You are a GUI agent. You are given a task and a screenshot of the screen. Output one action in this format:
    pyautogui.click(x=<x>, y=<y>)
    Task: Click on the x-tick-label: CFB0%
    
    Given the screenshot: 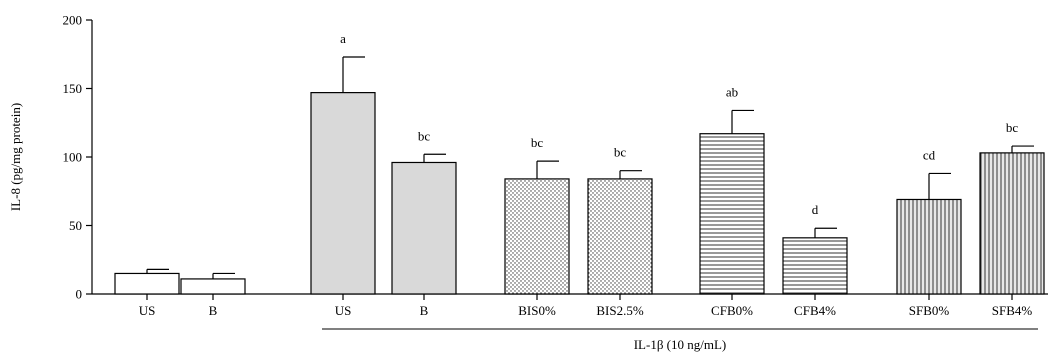 What is the action you would take?
    pyautogui.click(x=732, y=310)
    